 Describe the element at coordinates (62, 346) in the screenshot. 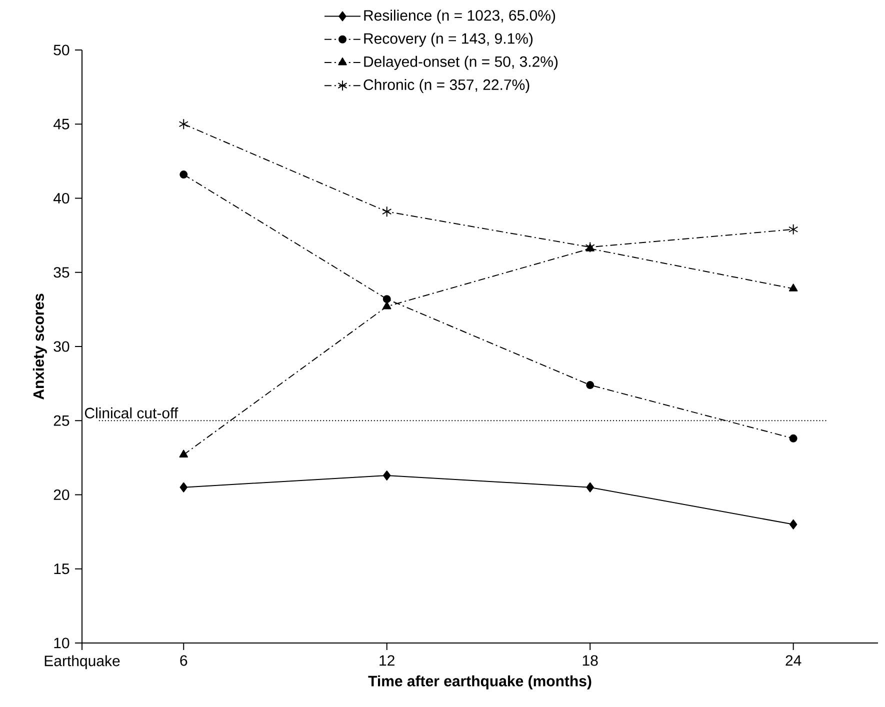

I see `y-tick-label: 30` at that location.